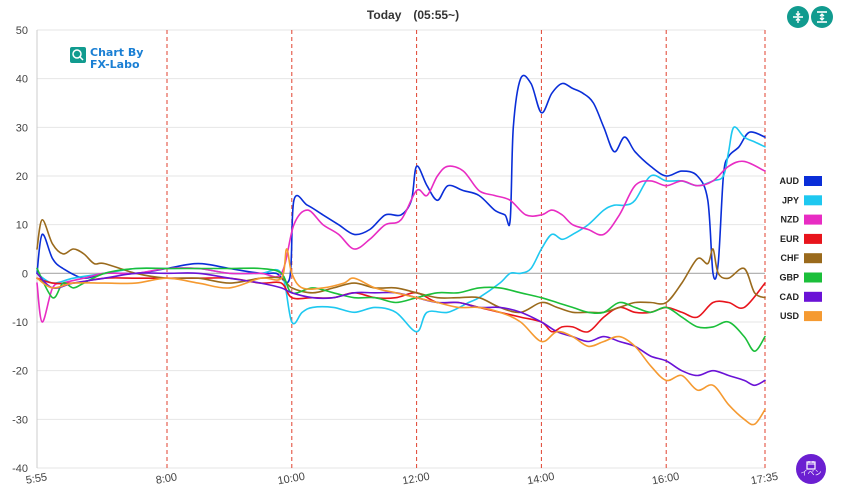 The image size is (848, 494). What do you see at coordinates (116, 52) in the screenshot?
I see `logo-line1: Chart By` at bounding box center [116, 52].